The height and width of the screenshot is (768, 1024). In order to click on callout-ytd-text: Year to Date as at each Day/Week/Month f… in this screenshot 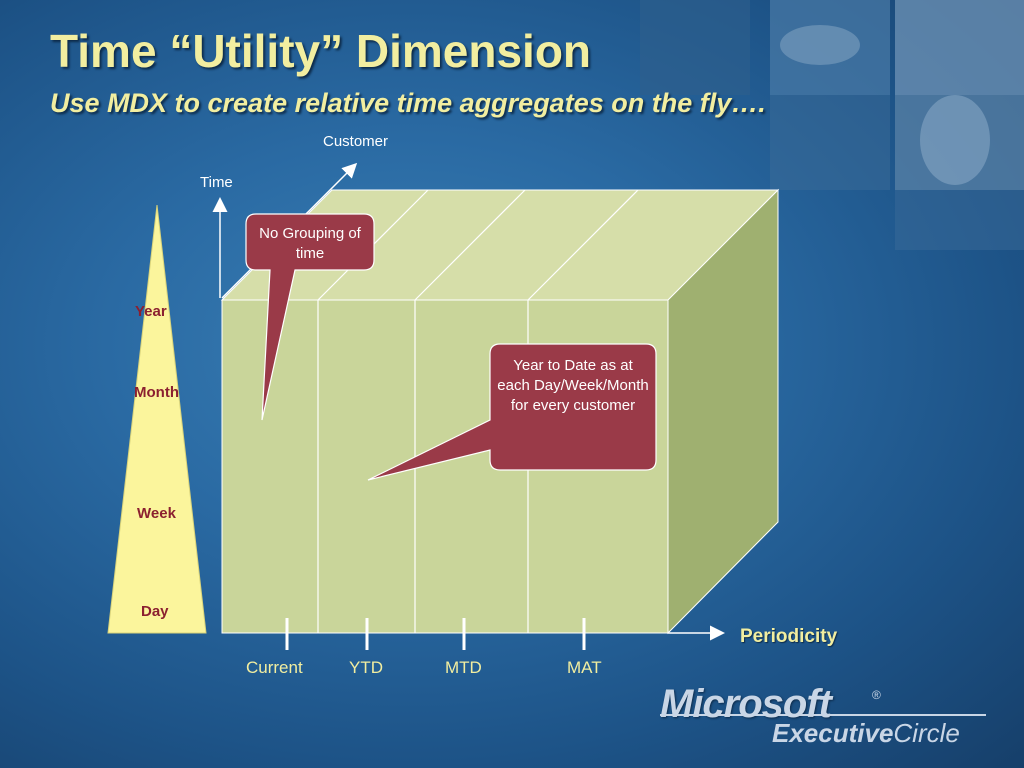, I will do `click(573, 385)`.